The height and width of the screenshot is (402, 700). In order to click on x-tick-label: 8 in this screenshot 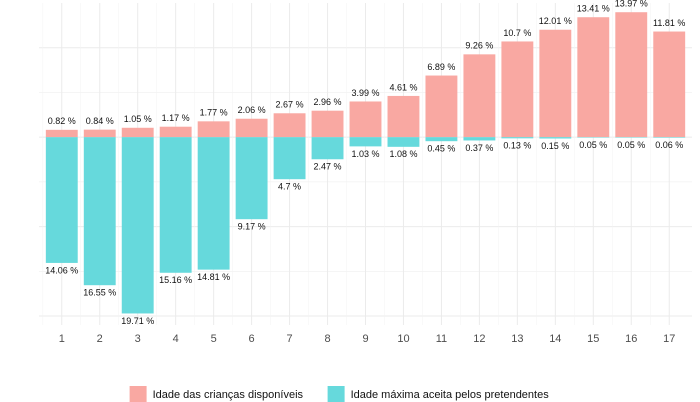, I will do `click(327, 339)`.